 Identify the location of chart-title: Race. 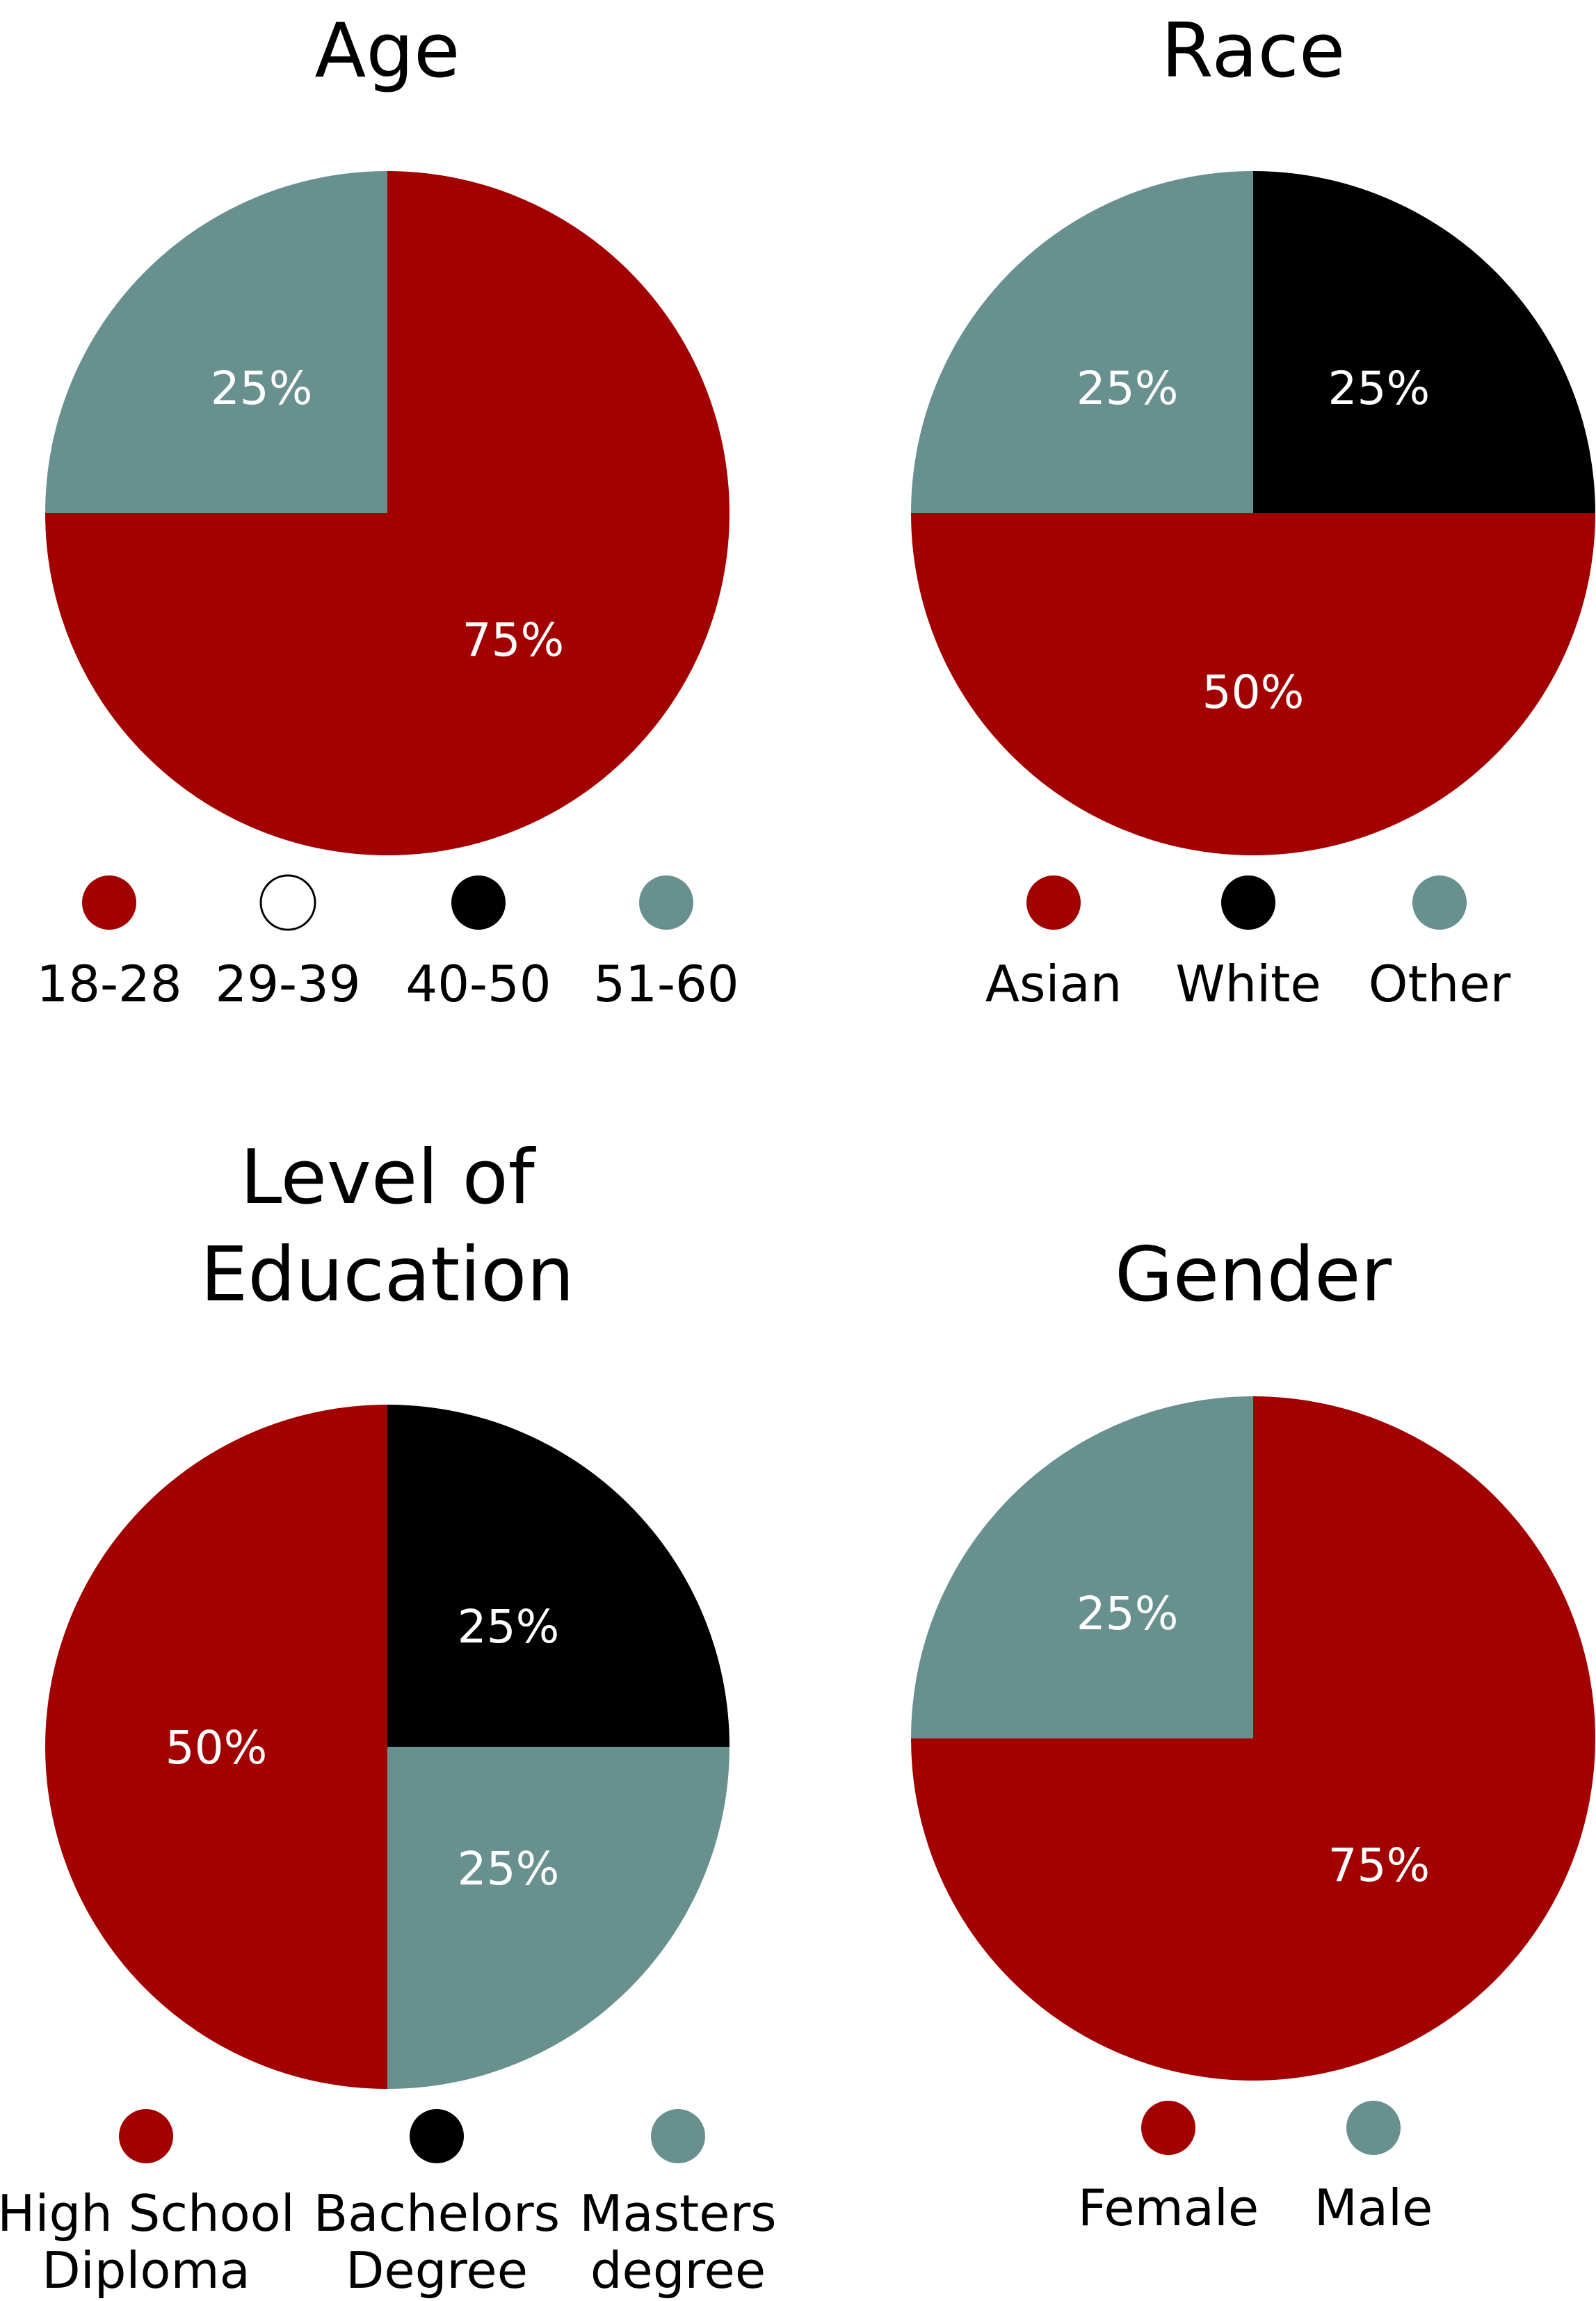
(1253, 51).